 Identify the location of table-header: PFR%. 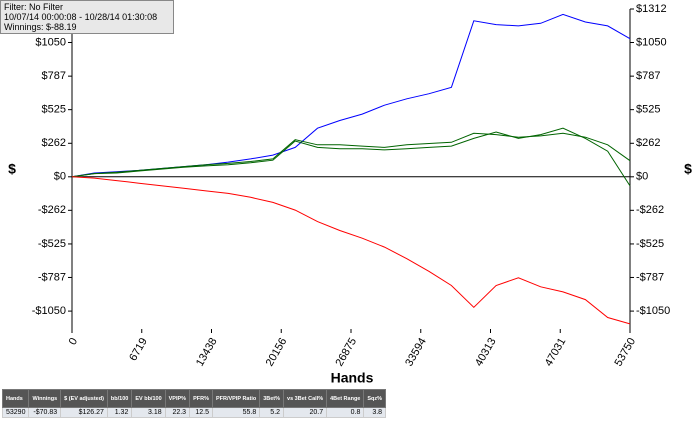
(201, 398).